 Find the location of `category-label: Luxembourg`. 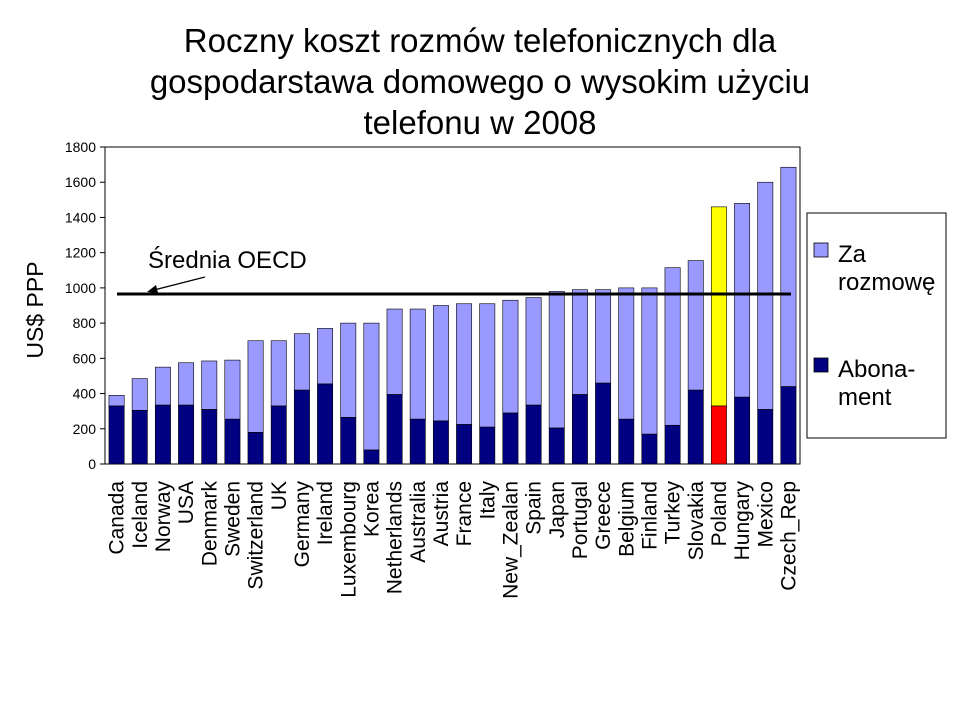

category-label: Luxembourg is located at coordinates (348, 539).